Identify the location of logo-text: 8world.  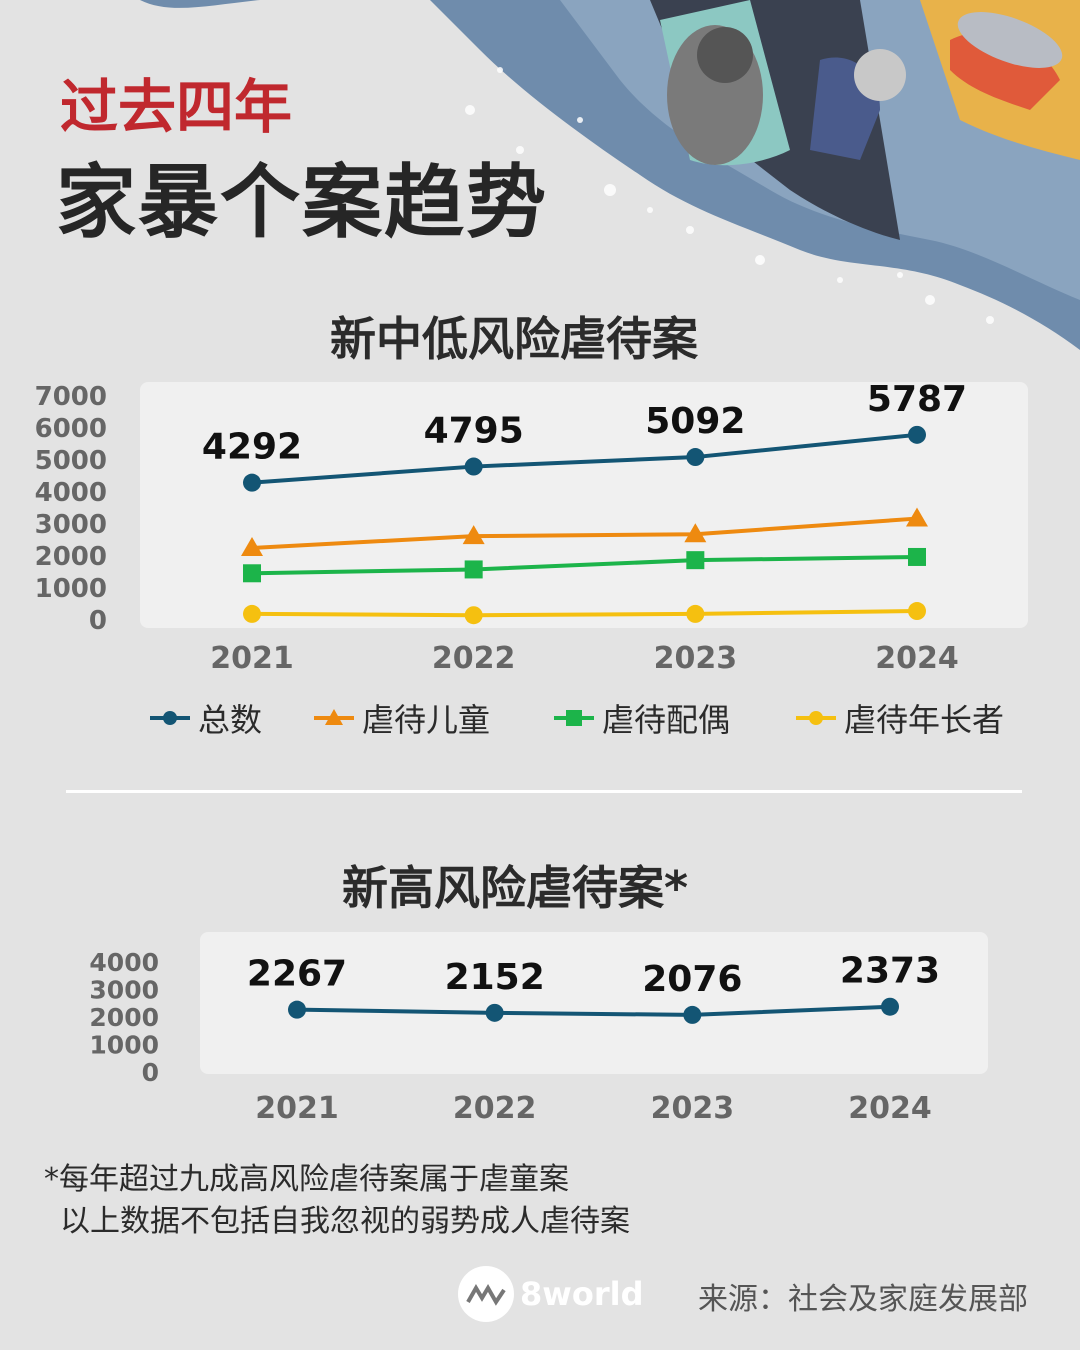
(582, 1294).